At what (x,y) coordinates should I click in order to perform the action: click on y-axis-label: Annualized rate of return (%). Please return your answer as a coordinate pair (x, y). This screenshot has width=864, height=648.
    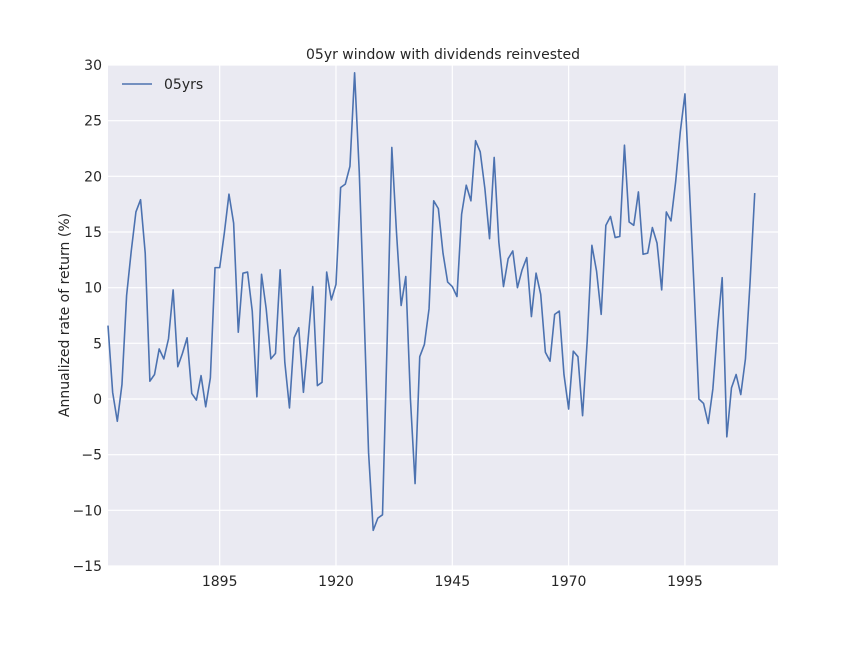
    Looking at the image, I should click on (65, 315).